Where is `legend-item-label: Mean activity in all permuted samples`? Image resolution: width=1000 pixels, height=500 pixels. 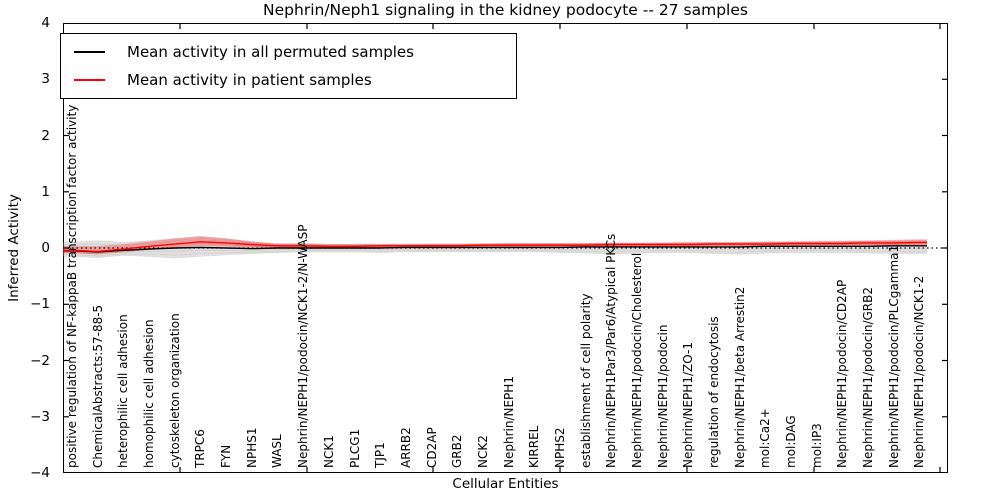
legend-item-label: Mean activity in all permuted samples is located at coordinates (270, 52).